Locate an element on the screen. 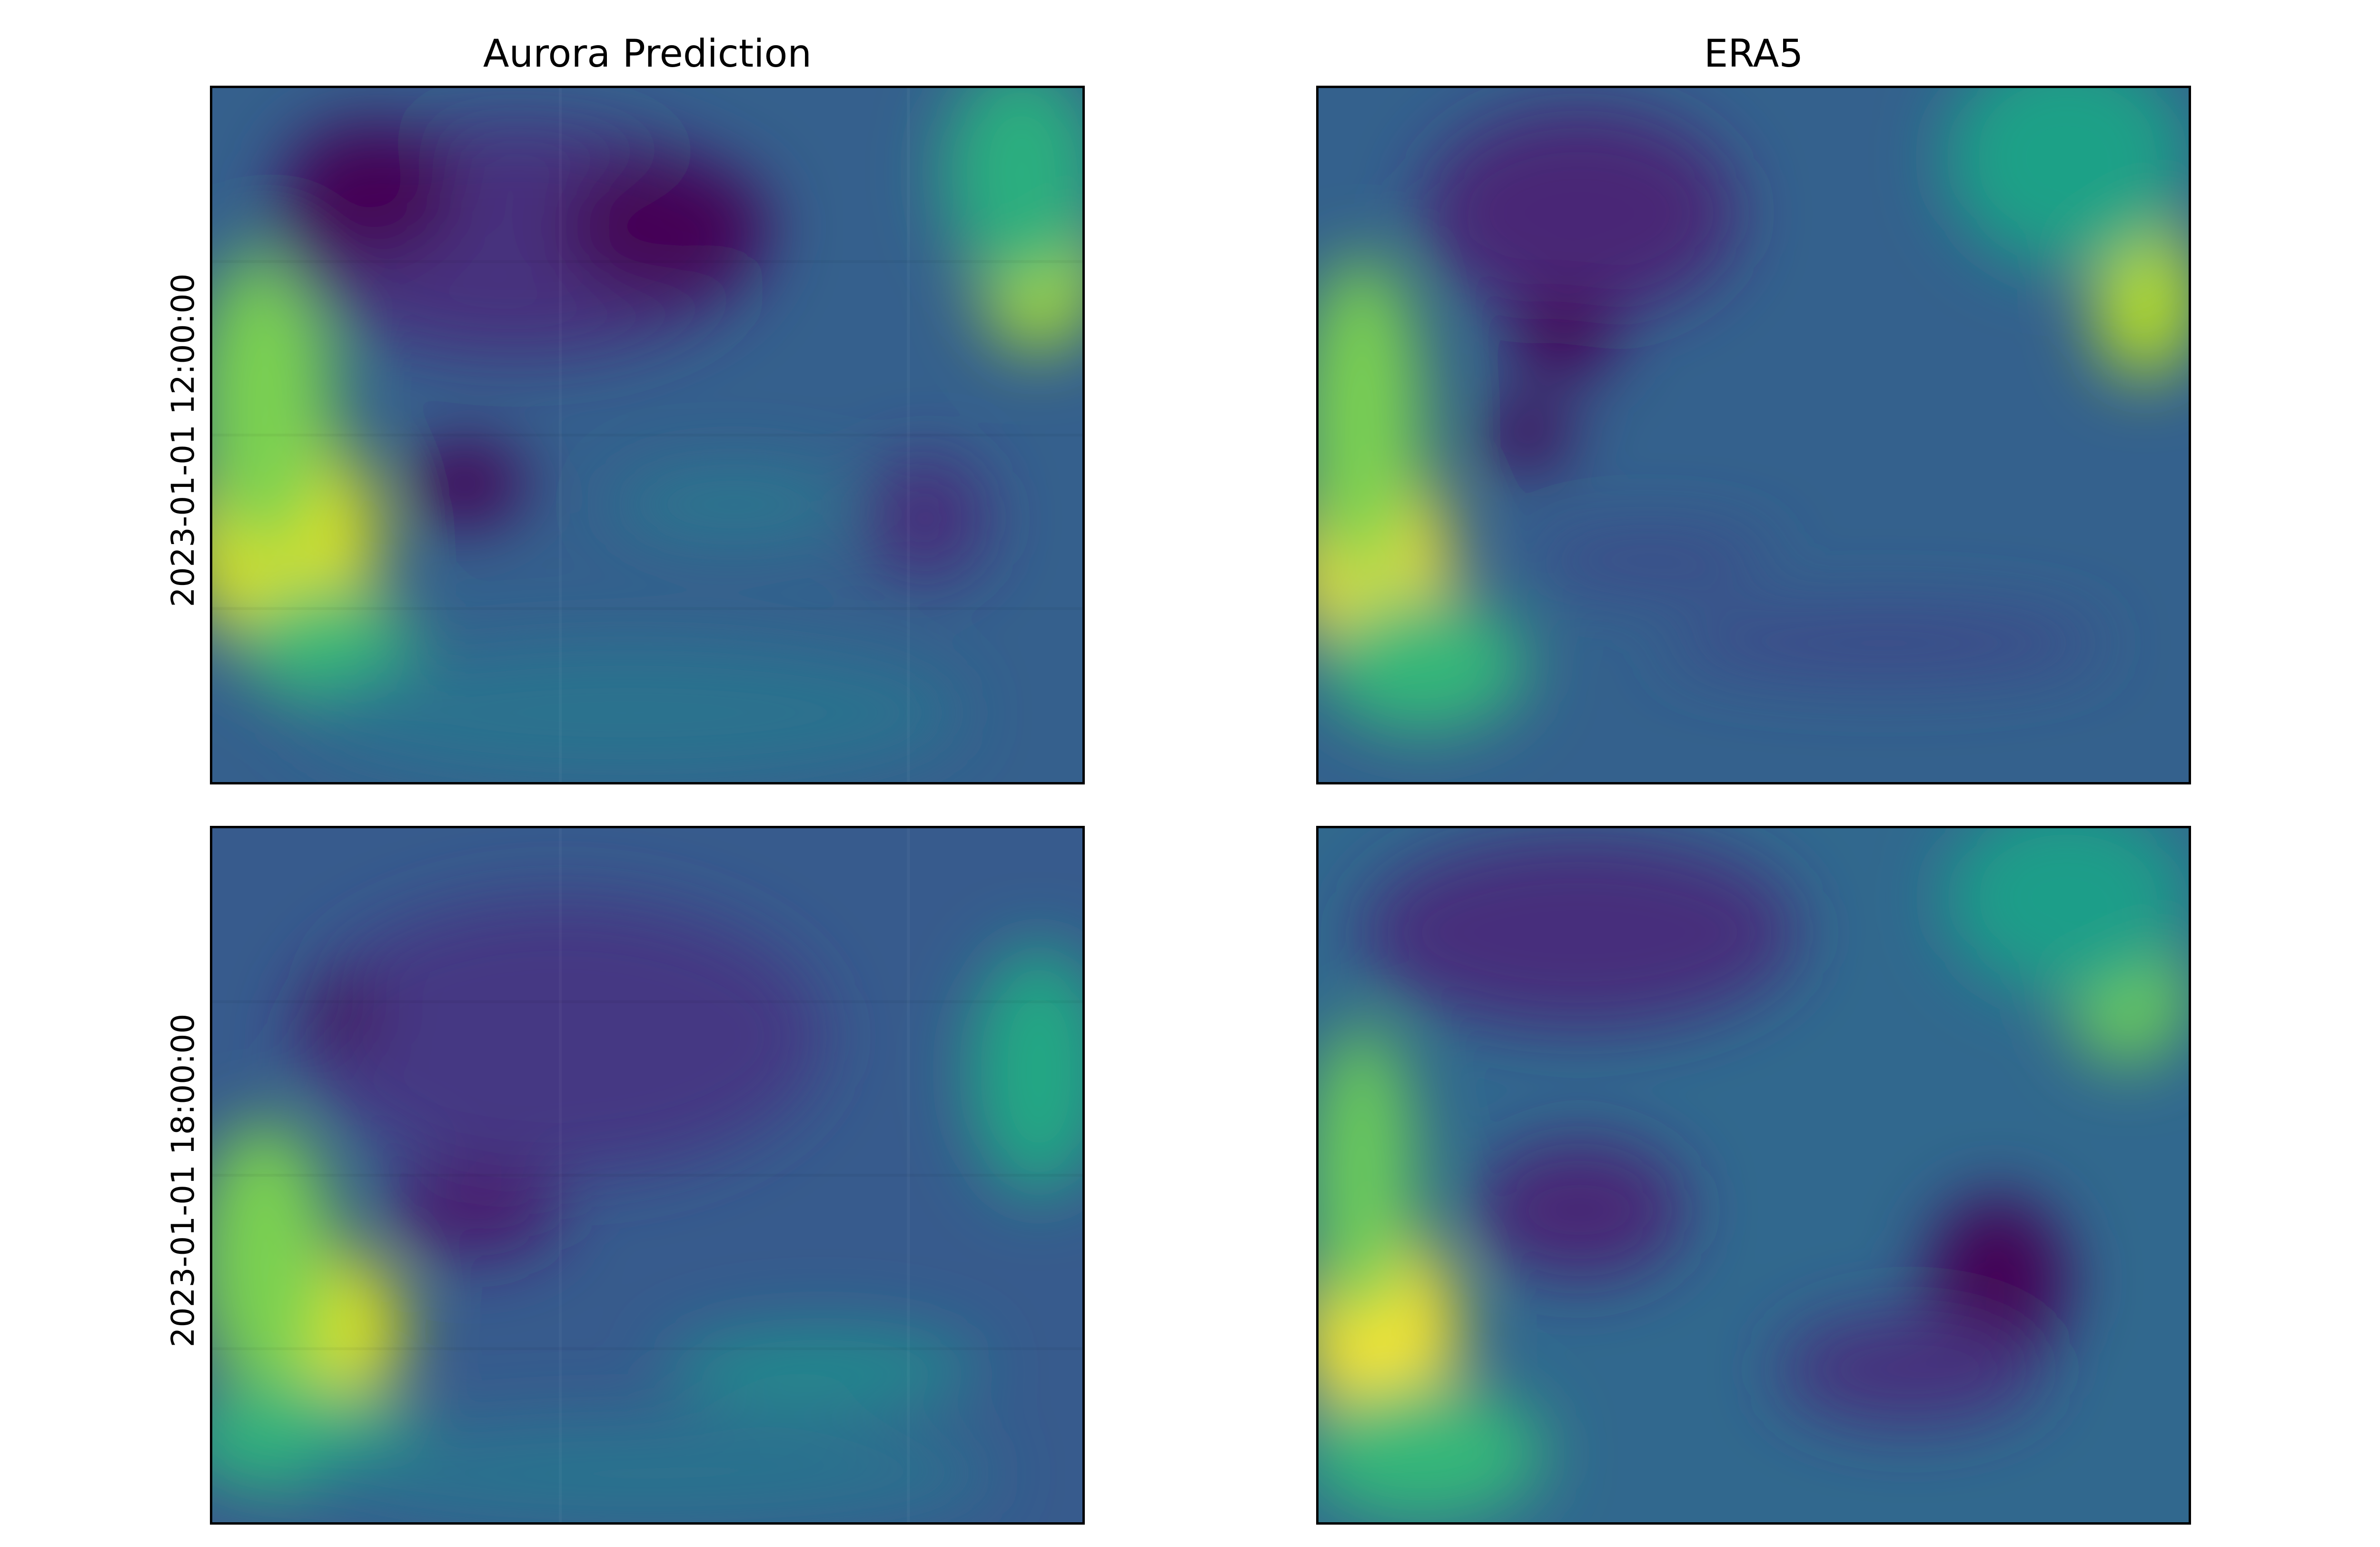  column-title-aurora-prediction: Aurora Prediction is located at coordinates (647, 53).